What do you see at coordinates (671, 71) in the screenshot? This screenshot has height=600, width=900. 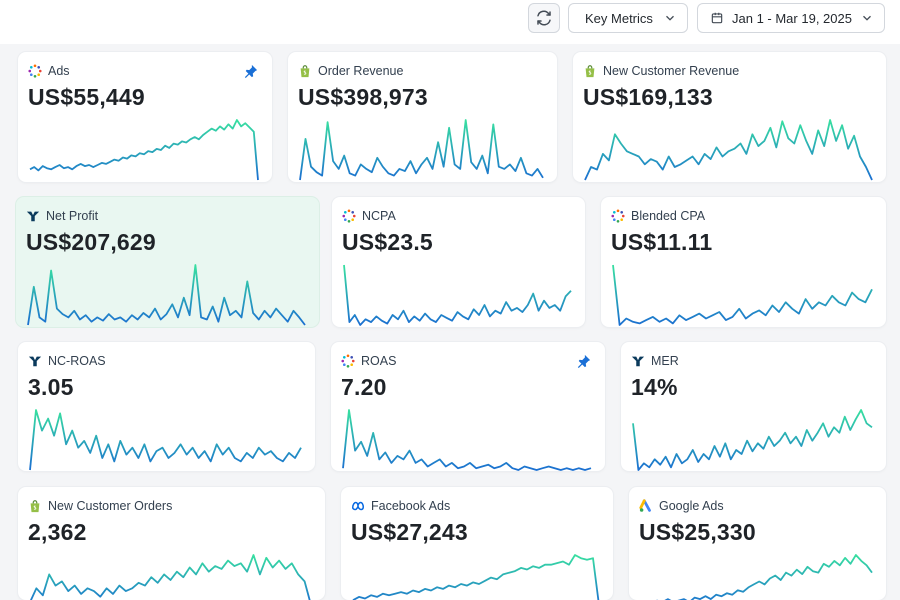 I see `card-title: New Customer Revenue` at bounding box center [671, 71].